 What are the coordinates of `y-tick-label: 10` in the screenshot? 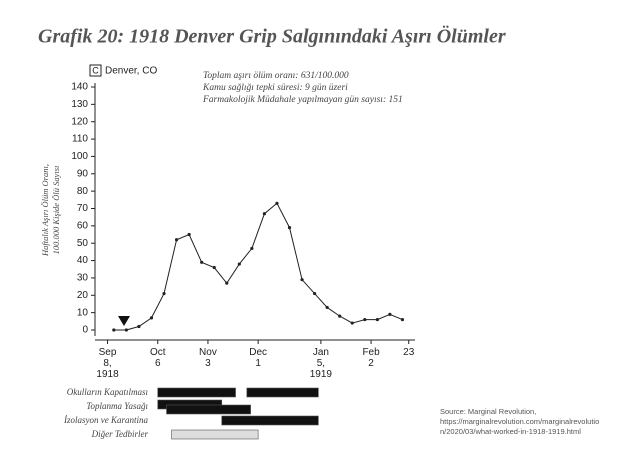 It's located at (83, 312).